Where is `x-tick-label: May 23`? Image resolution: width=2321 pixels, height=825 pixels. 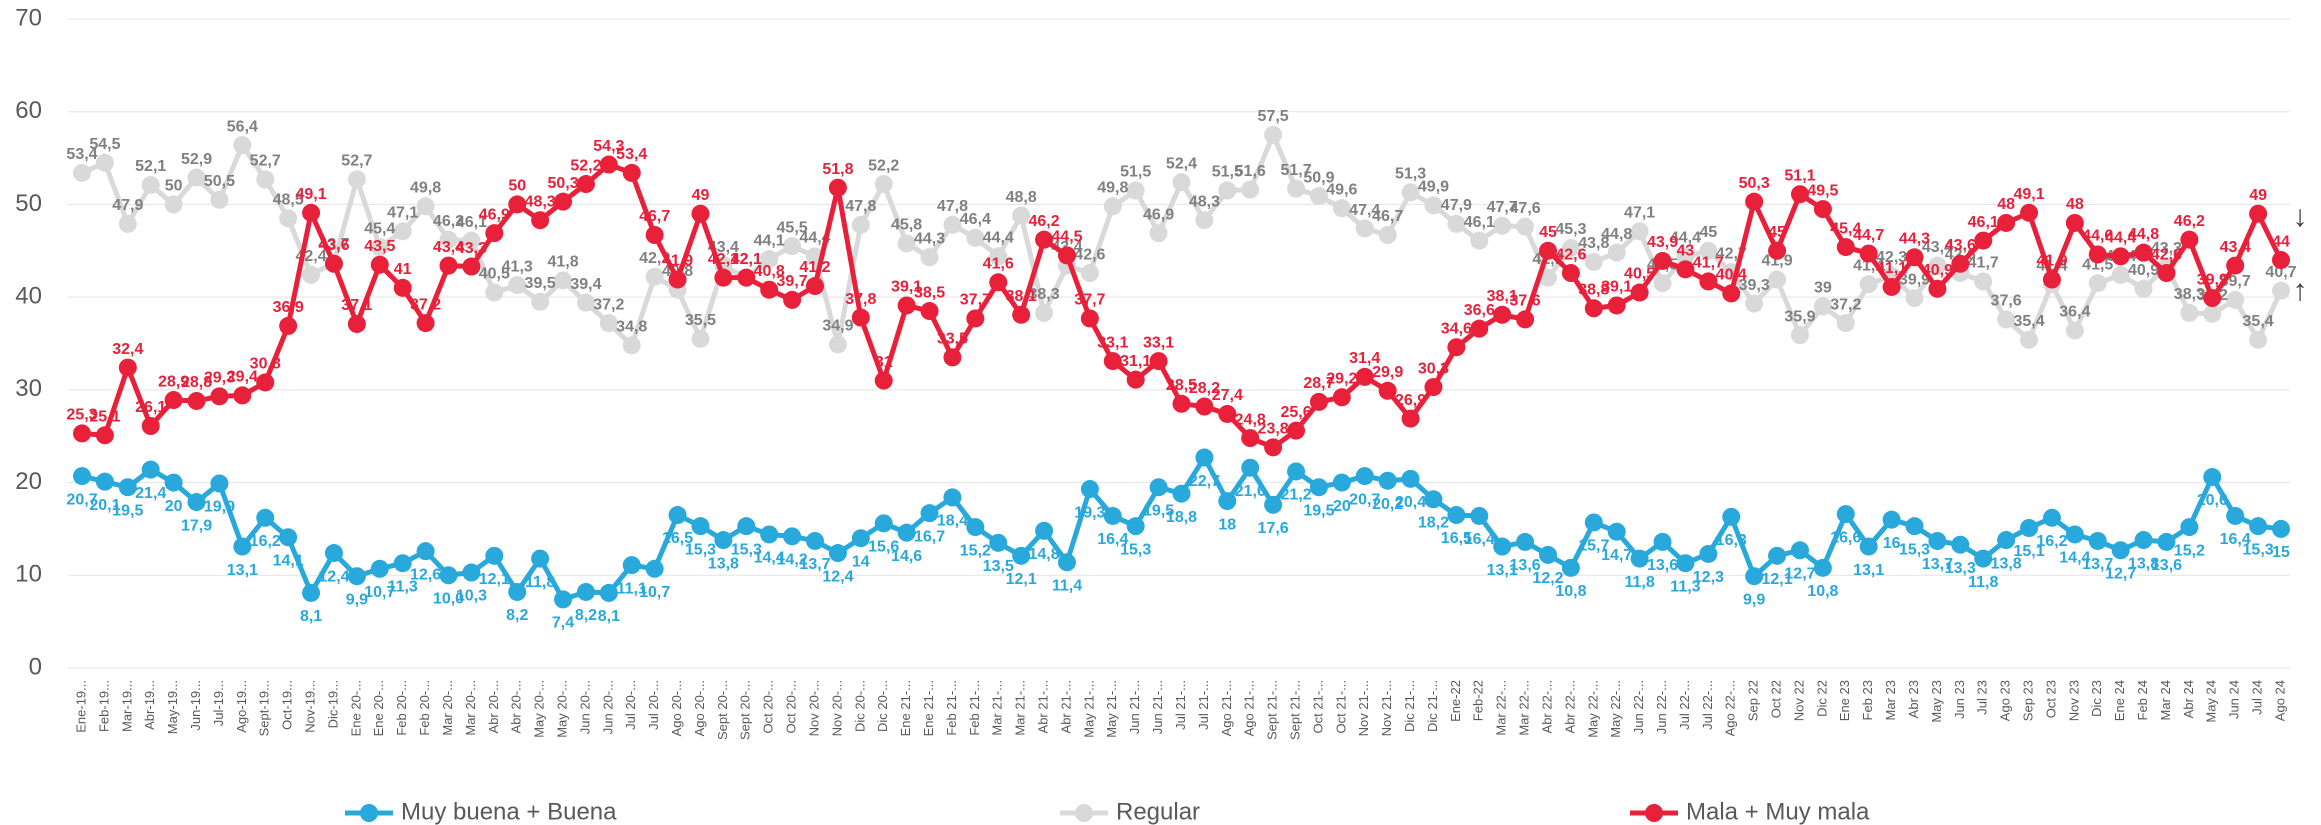 x-tick-label: May 23 is located at coordinates (1936, 701).